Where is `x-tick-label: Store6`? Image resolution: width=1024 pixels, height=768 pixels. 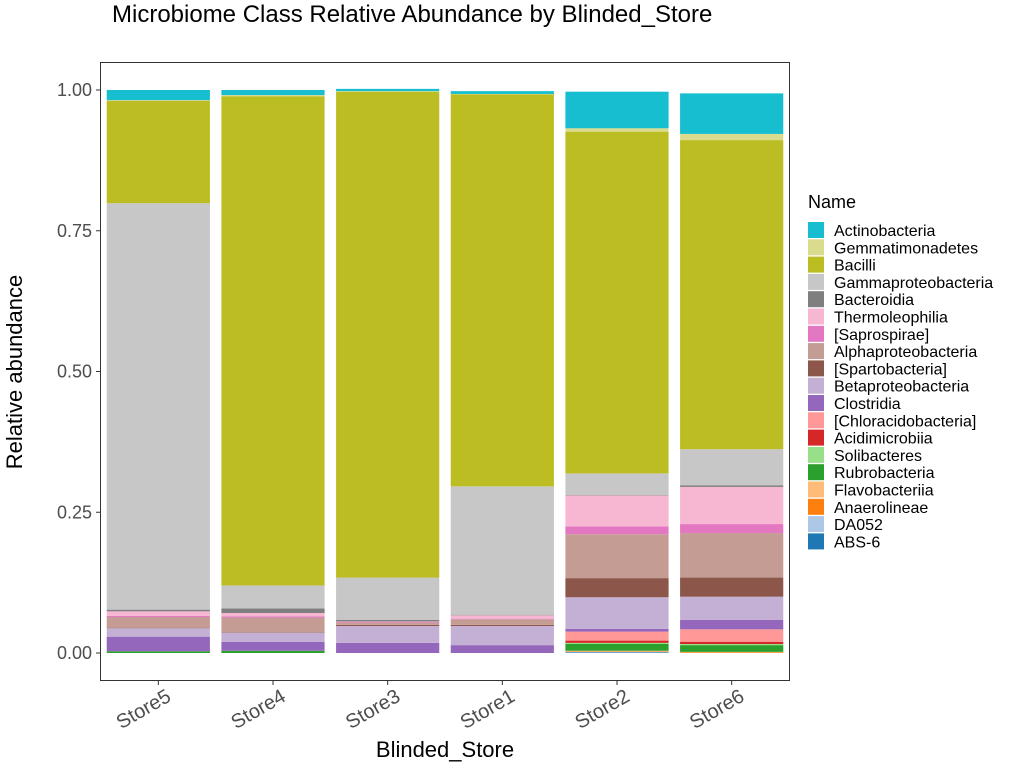
x-tick-label: Store6 is located at coordinates (717, 709).